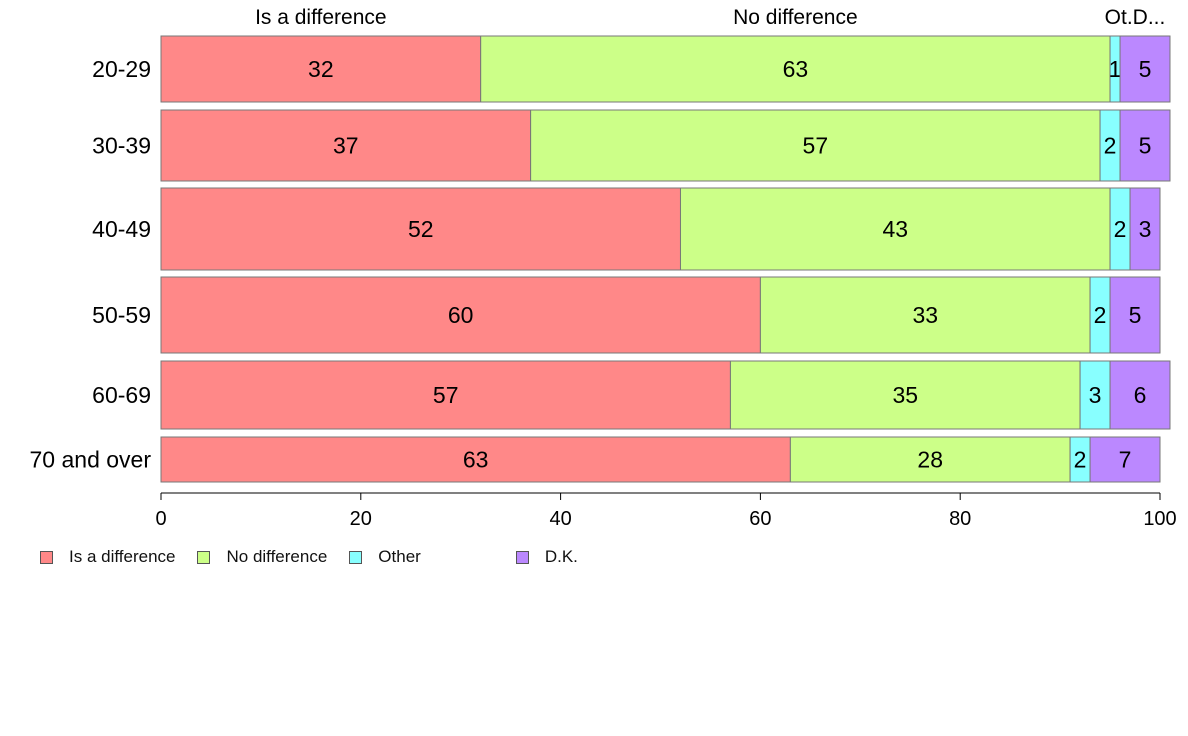 The image size is (1188, 736). I want to click on data-label: 1, so click(1115, 69).